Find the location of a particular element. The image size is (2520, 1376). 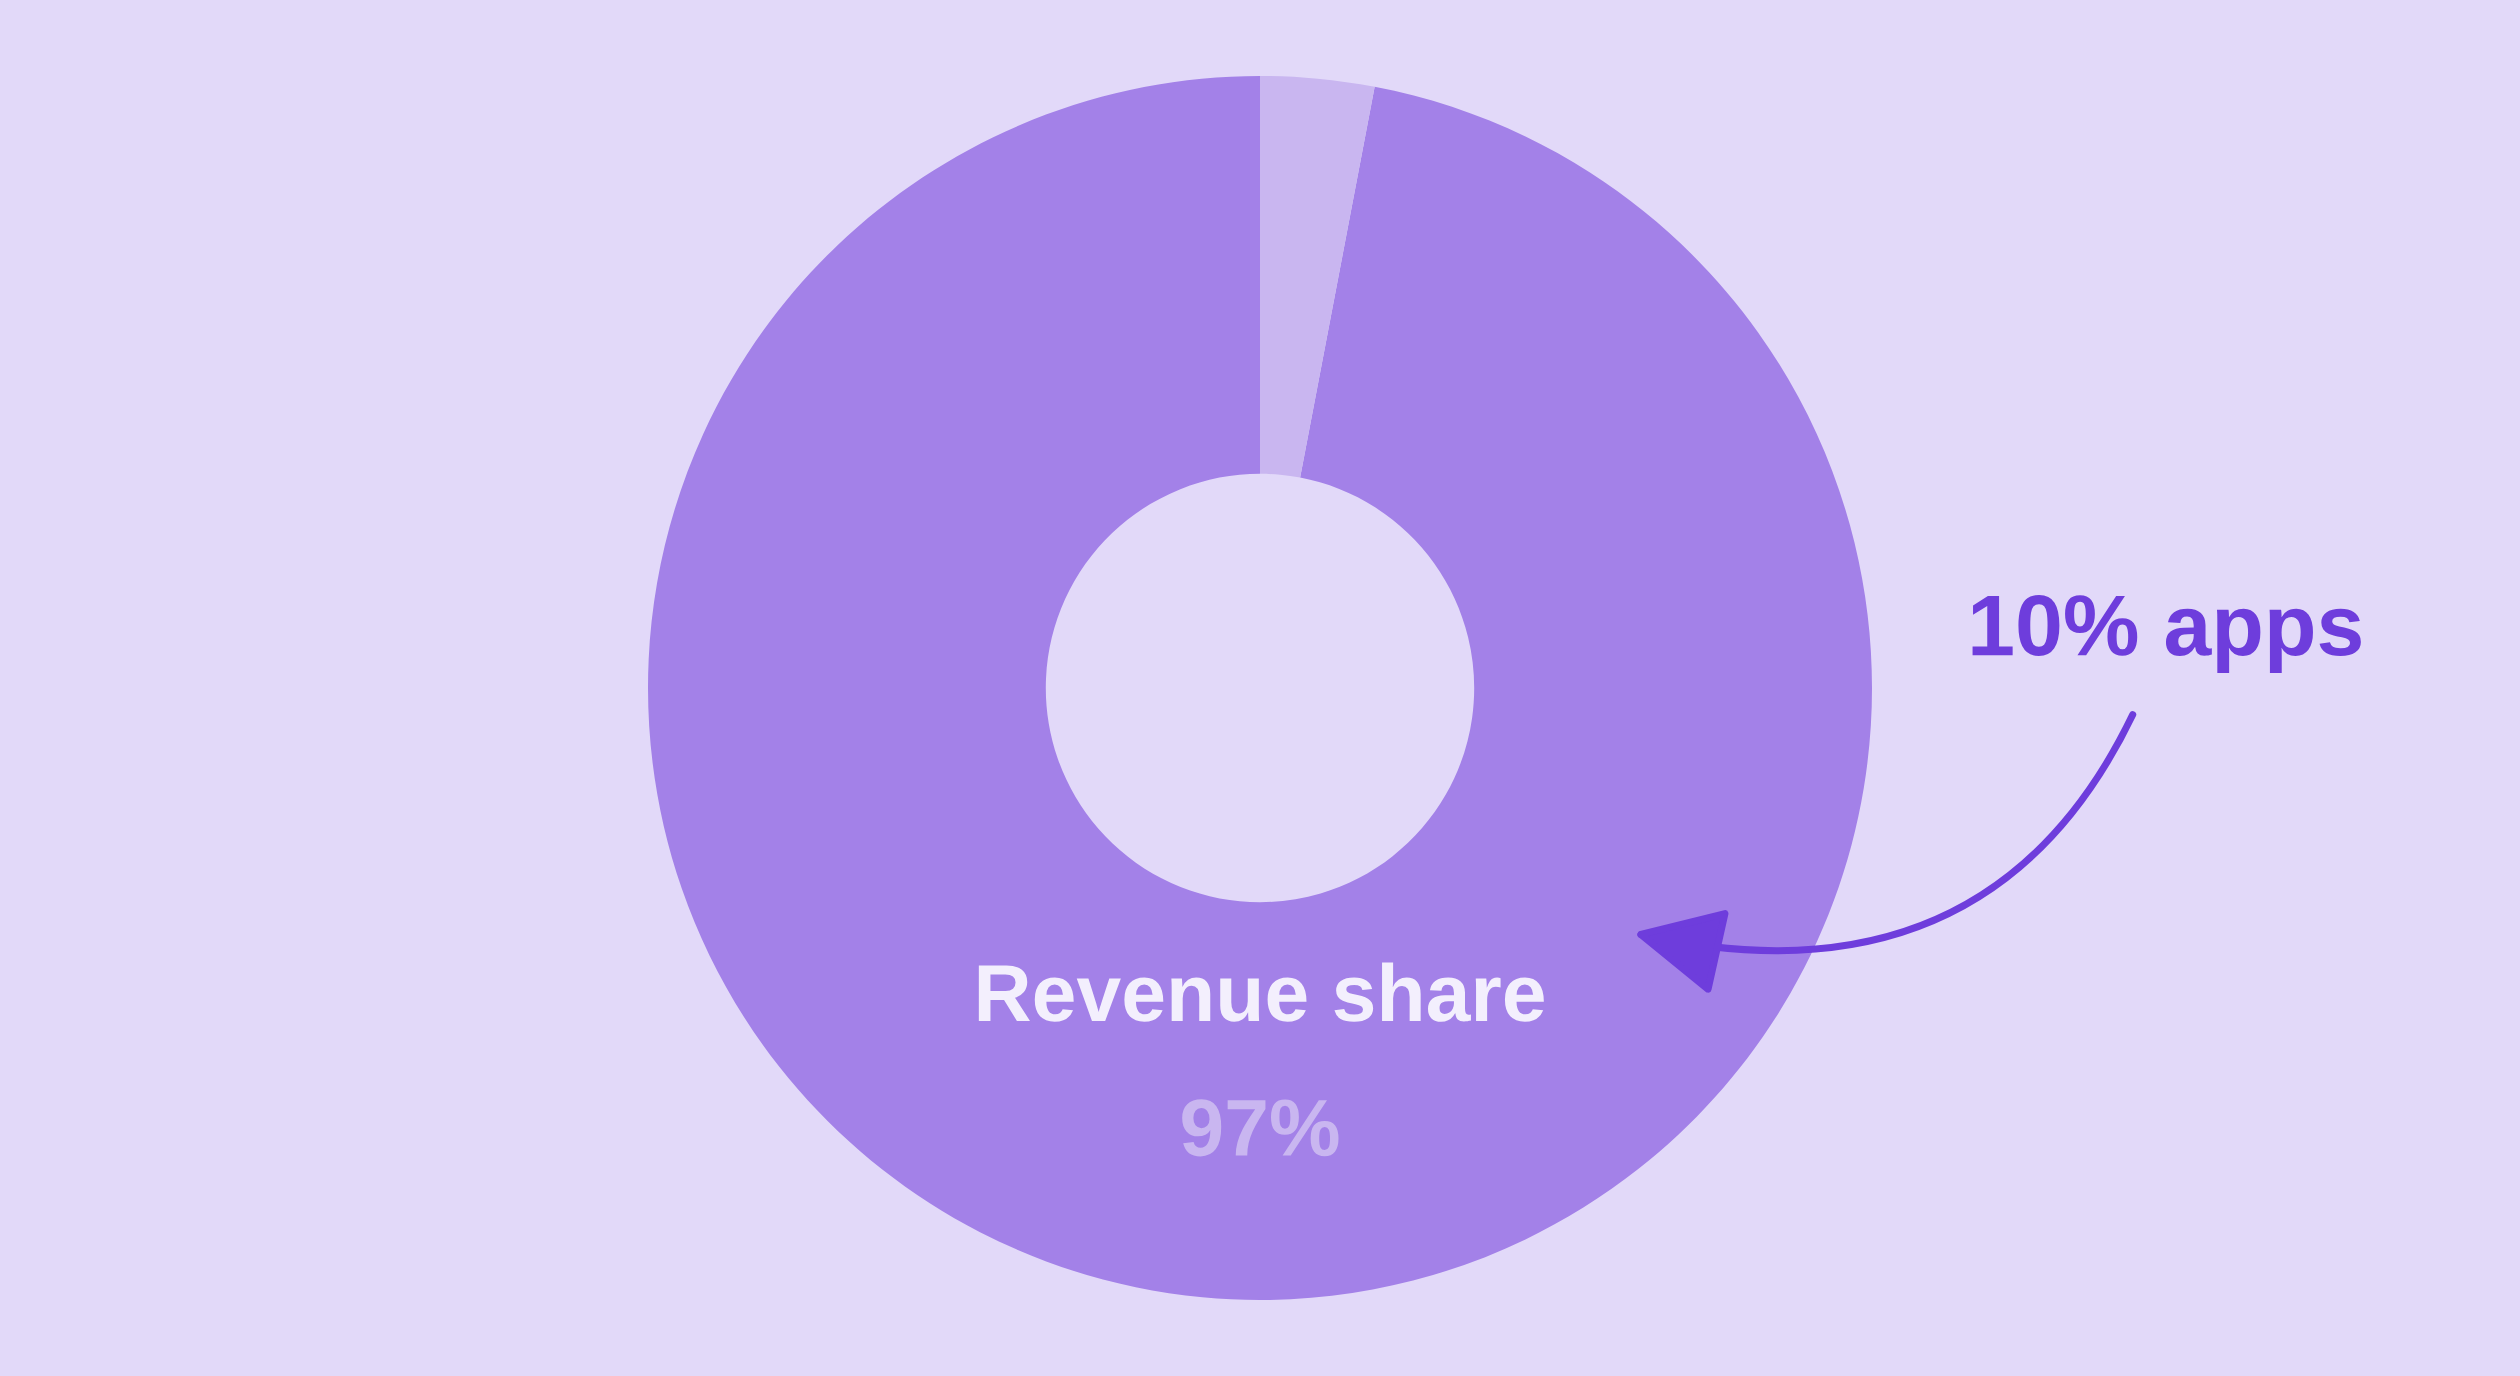

text: 10% apps is located at coordinates (2166, 634).